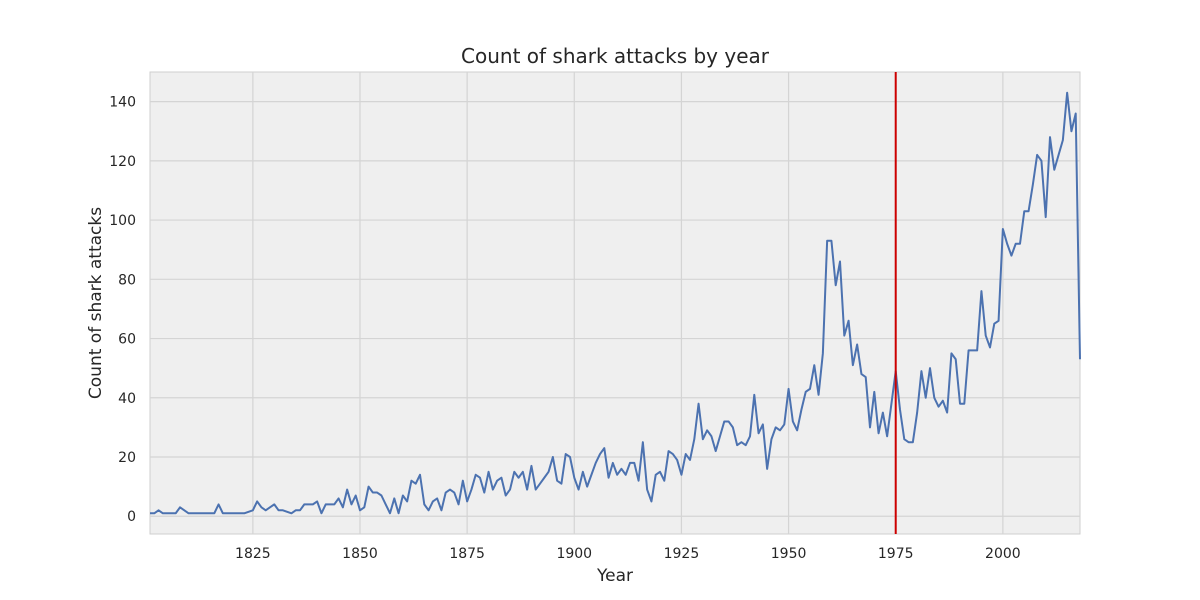 The image size is (1200, 600). Describe the element at coordinates (615, 56) in the screenshot. I see `chart-title: Count of shark attacks by year` at that location.